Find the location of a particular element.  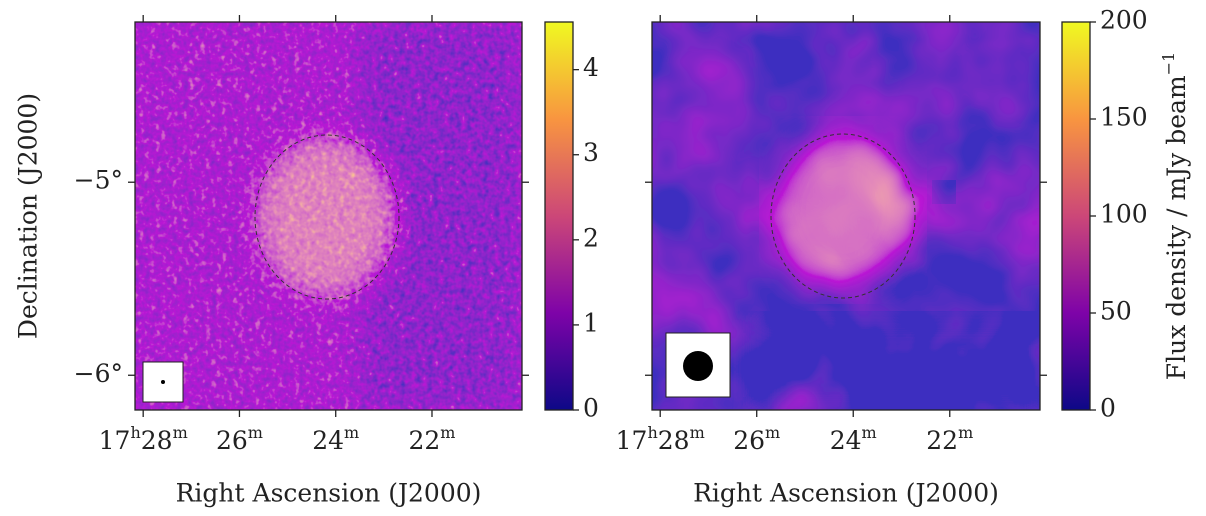

y-axis-label: Declination (J2000) is located at coordinates (28, 216).